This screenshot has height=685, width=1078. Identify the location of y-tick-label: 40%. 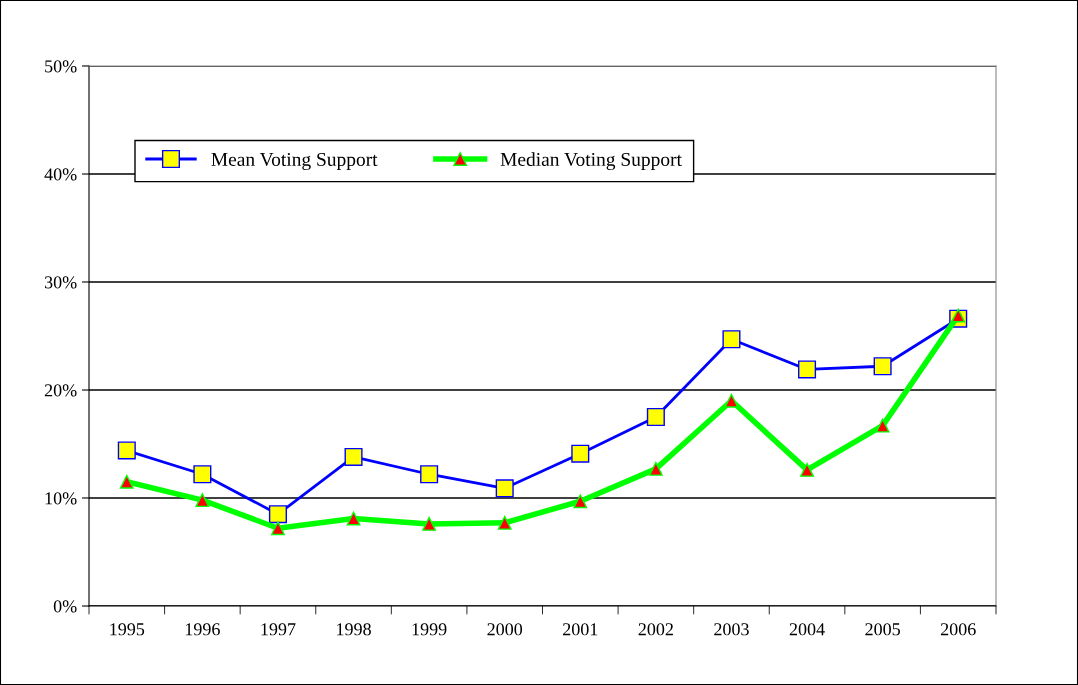
(60, 174).